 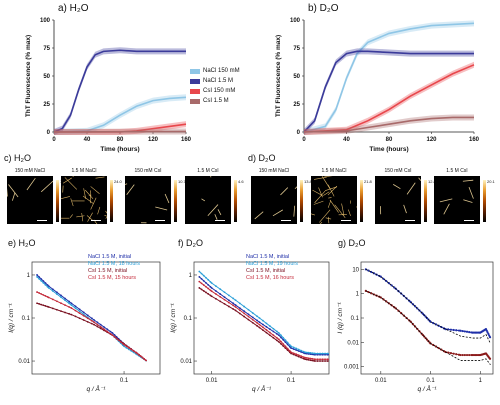 What do you see at coordinates (73, 8) in the screenshot?
I see `panel-a-title: a) H₂O` at bounding box center [73, 8].